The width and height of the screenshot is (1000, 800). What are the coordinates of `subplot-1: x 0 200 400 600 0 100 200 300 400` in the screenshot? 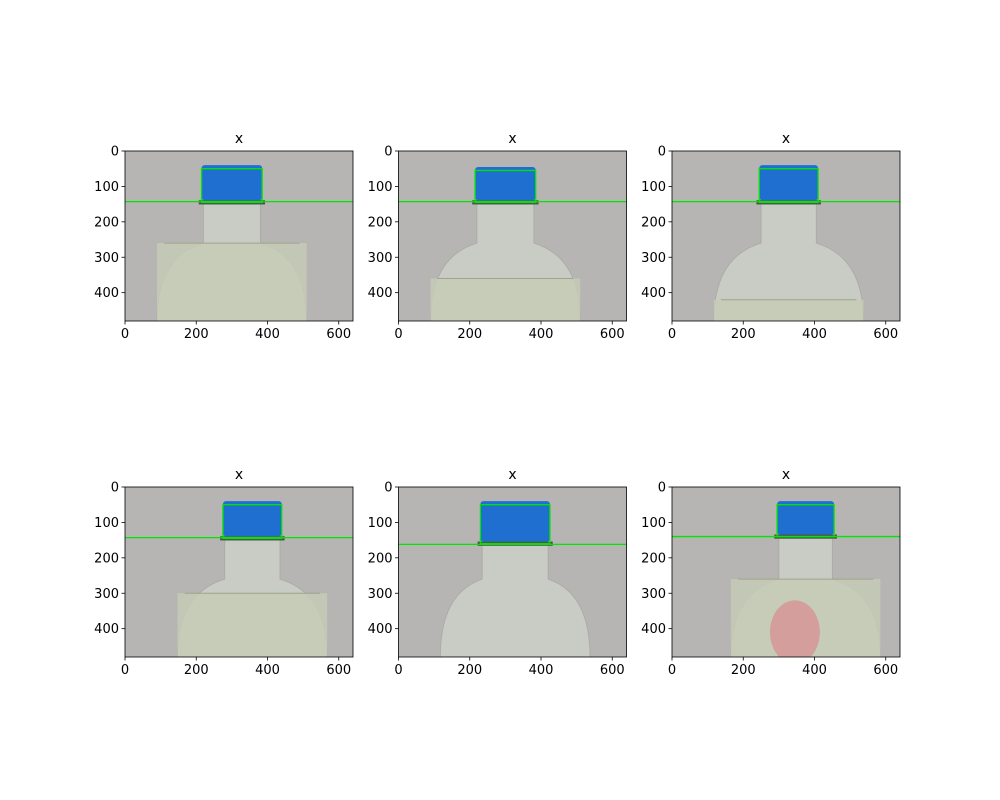 It's located at (224, 236).